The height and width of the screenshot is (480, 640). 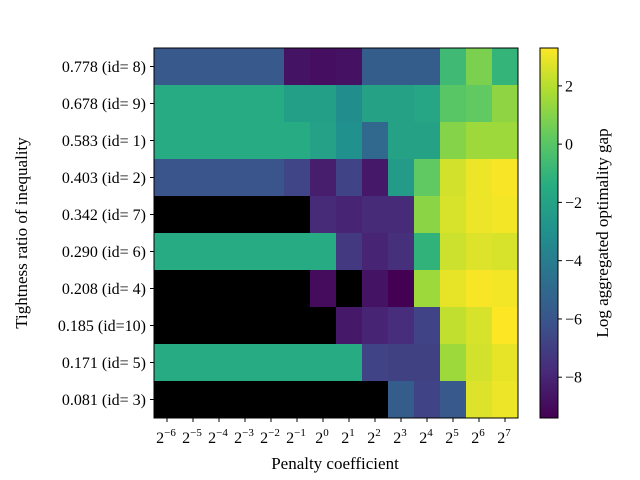 What do you see at coordinates (426, 437) in the screenshot?
I see `x-tick-label: 24` at bounding box center [426, 437].